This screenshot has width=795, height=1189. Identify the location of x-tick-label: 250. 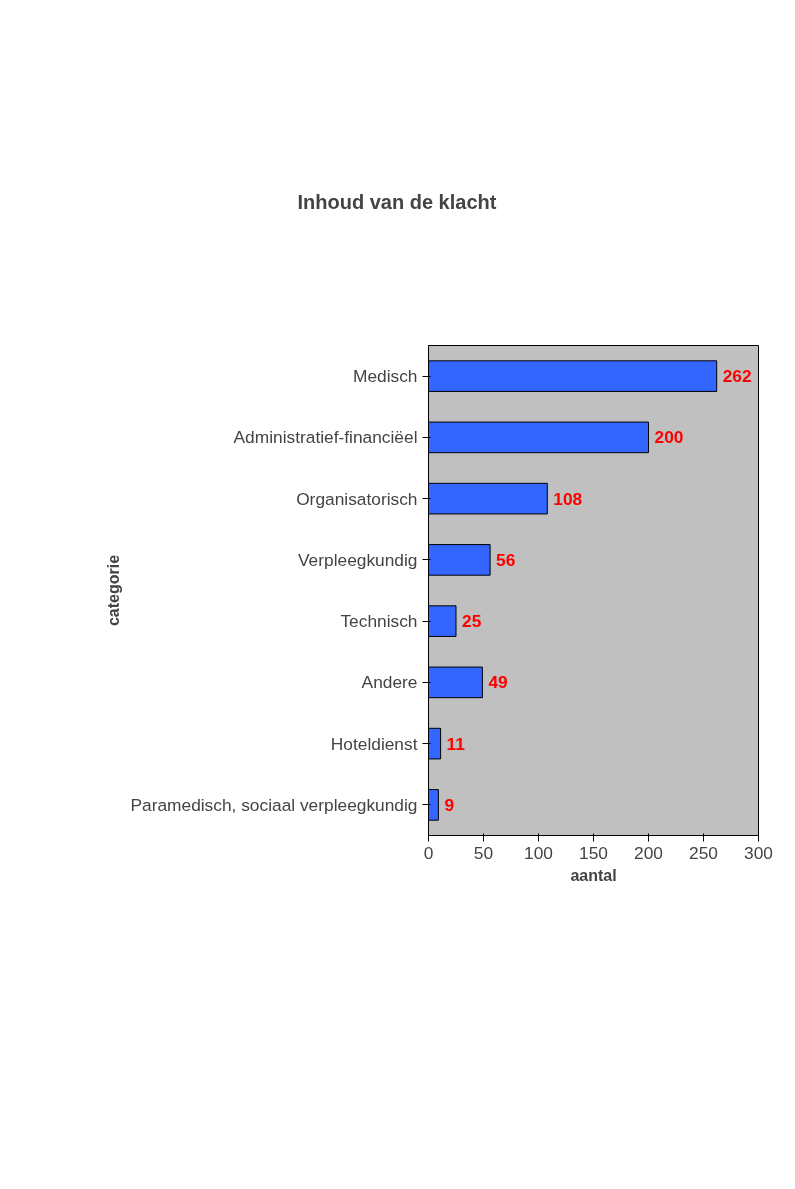
(703, 852).